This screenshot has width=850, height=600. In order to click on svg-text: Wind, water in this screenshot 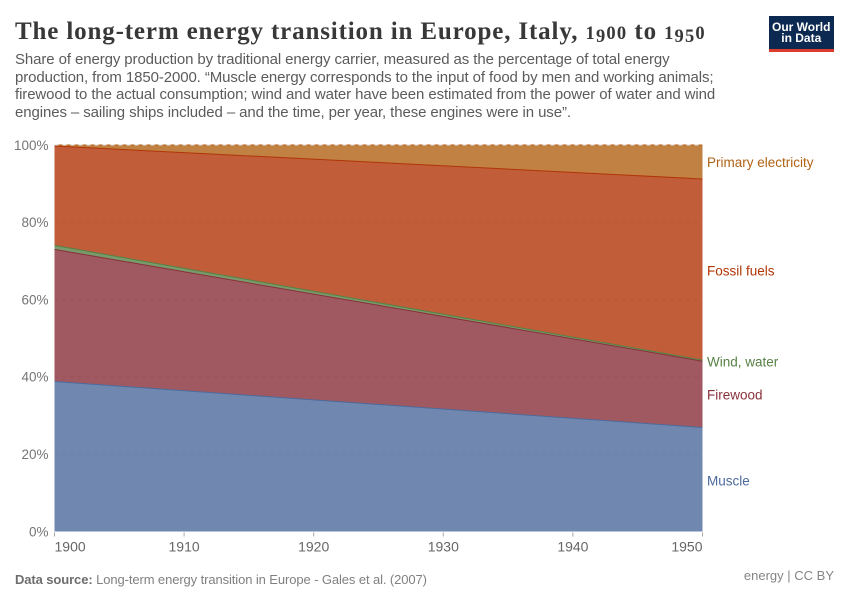, I will do `click(743, 362)`.